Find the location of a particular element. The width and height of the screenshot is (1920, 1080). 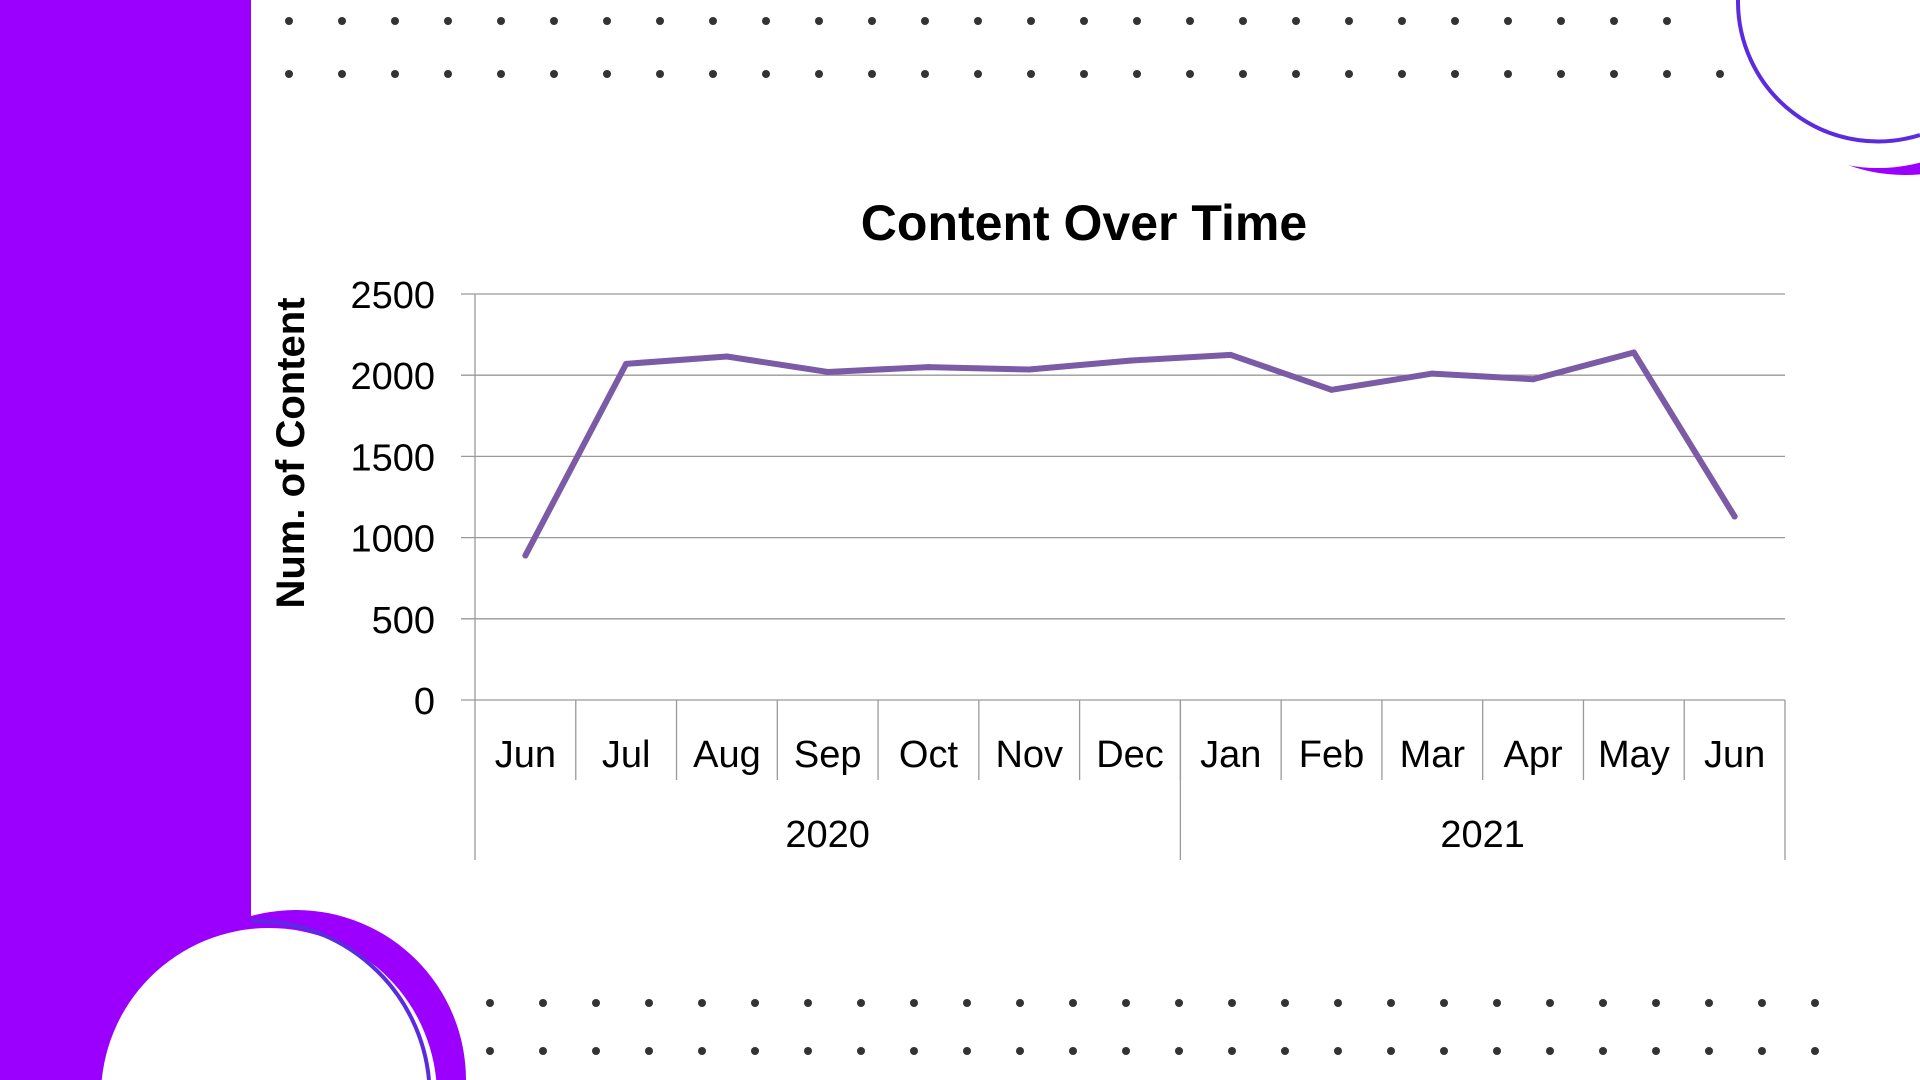

y-tick-label: 1500 is located at coordinates (392, 458).